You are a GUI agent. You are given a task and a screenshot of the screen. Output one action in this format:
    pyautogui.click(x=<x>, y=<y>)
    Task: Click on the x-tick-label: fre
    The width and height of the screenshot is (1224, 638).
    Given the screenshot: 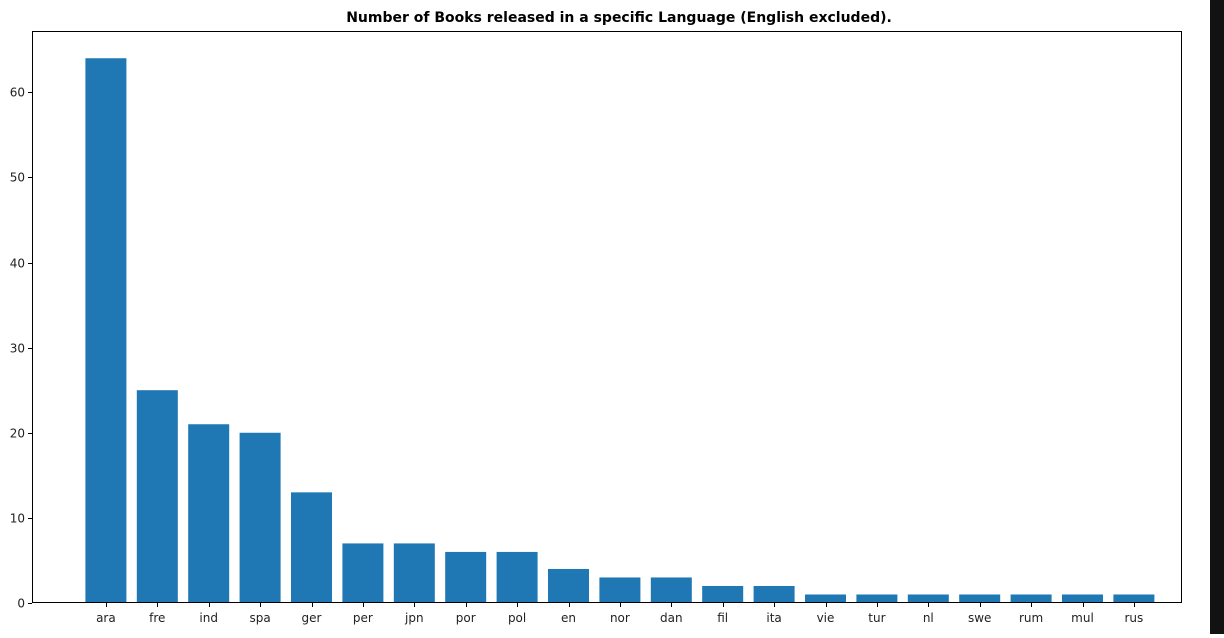 What is the action you would take?
    pyautogui.click(x=157, y=618)
    